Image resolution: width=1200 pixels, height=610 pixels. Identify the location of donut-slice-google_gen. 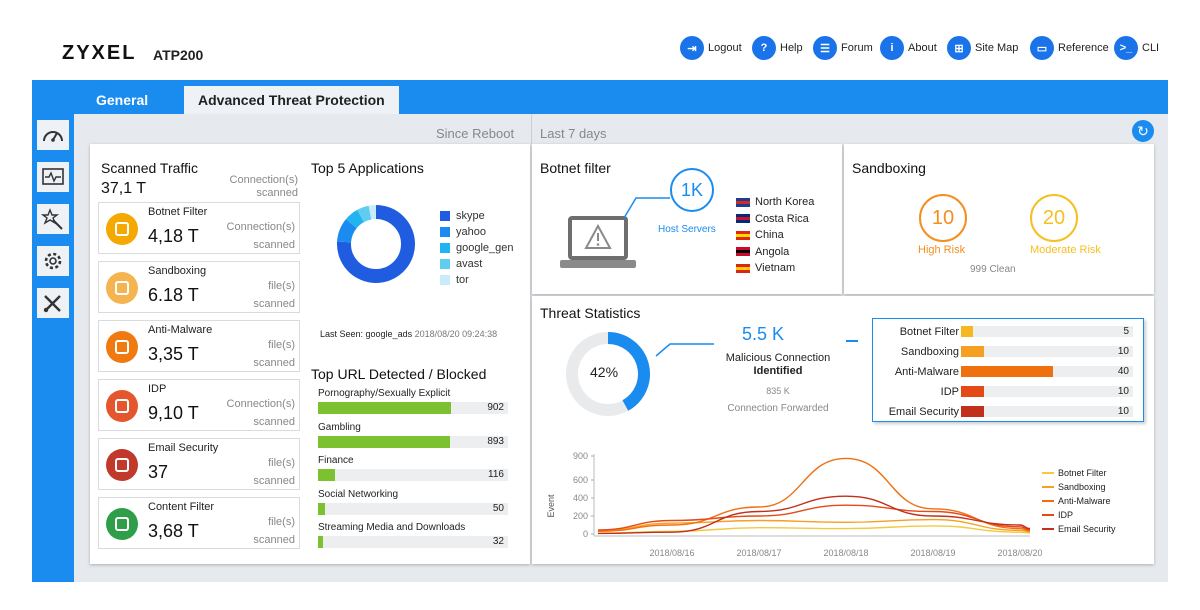
(355, 219).